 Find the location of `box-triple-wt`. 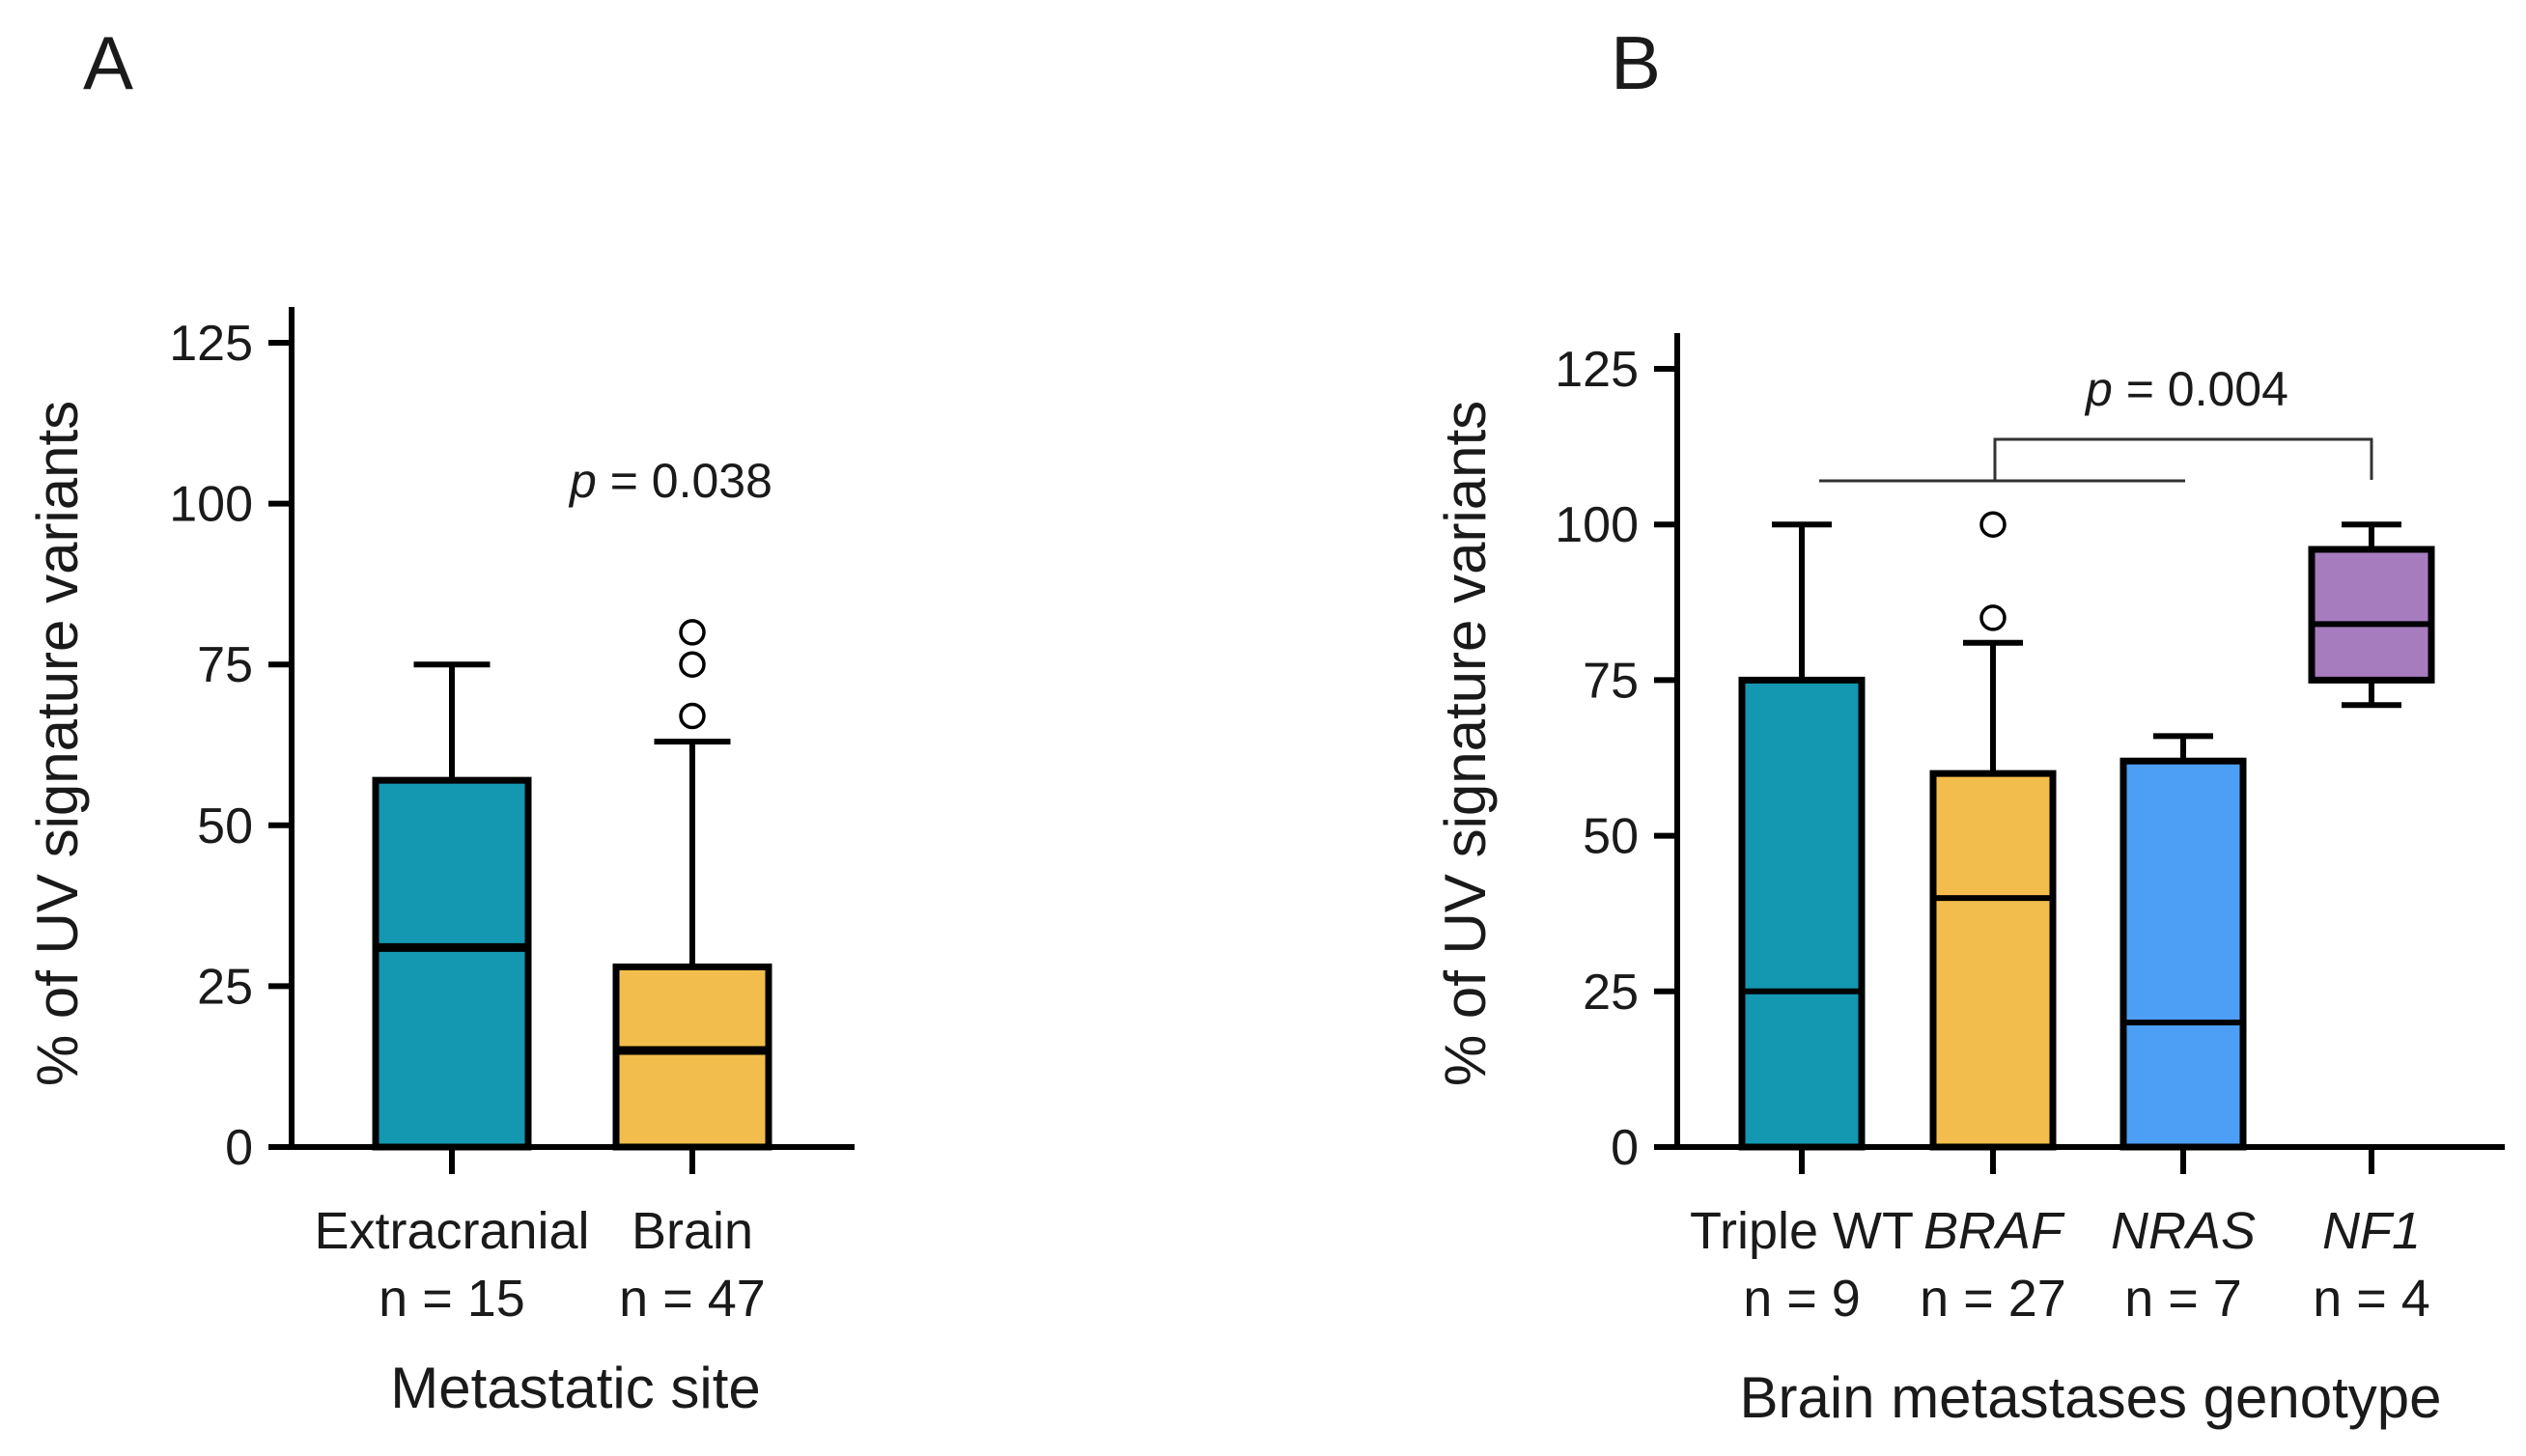

box-triple-wt is located at coordinates (1802, 914).